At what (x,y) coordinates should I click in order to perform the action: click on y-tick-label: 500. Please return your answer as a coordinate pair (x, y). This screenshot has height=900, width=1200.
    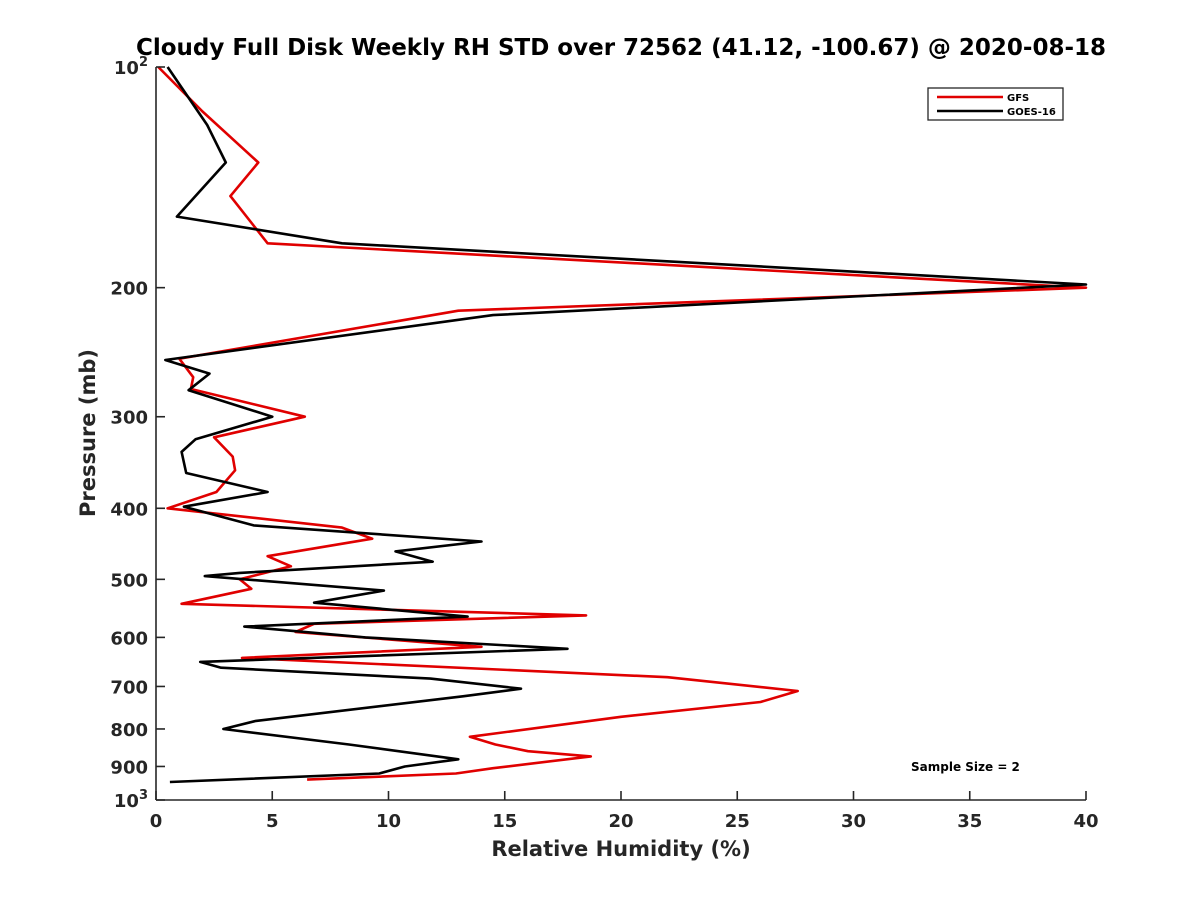
    Looking at the image, I should click on (129, 580).